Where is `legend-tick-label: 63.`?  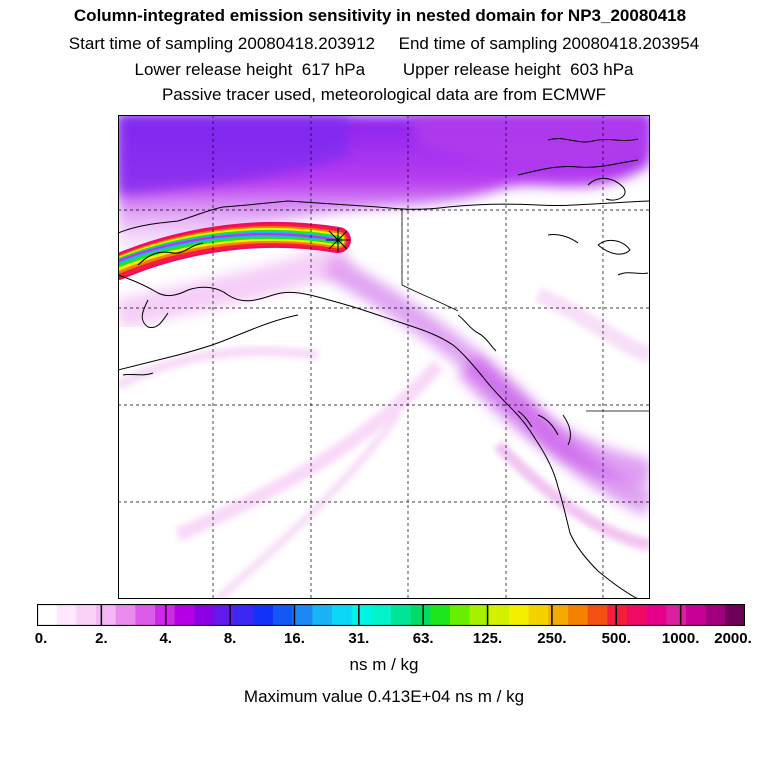
legend-tick-label: 63. is located at coordinates (423, 638).